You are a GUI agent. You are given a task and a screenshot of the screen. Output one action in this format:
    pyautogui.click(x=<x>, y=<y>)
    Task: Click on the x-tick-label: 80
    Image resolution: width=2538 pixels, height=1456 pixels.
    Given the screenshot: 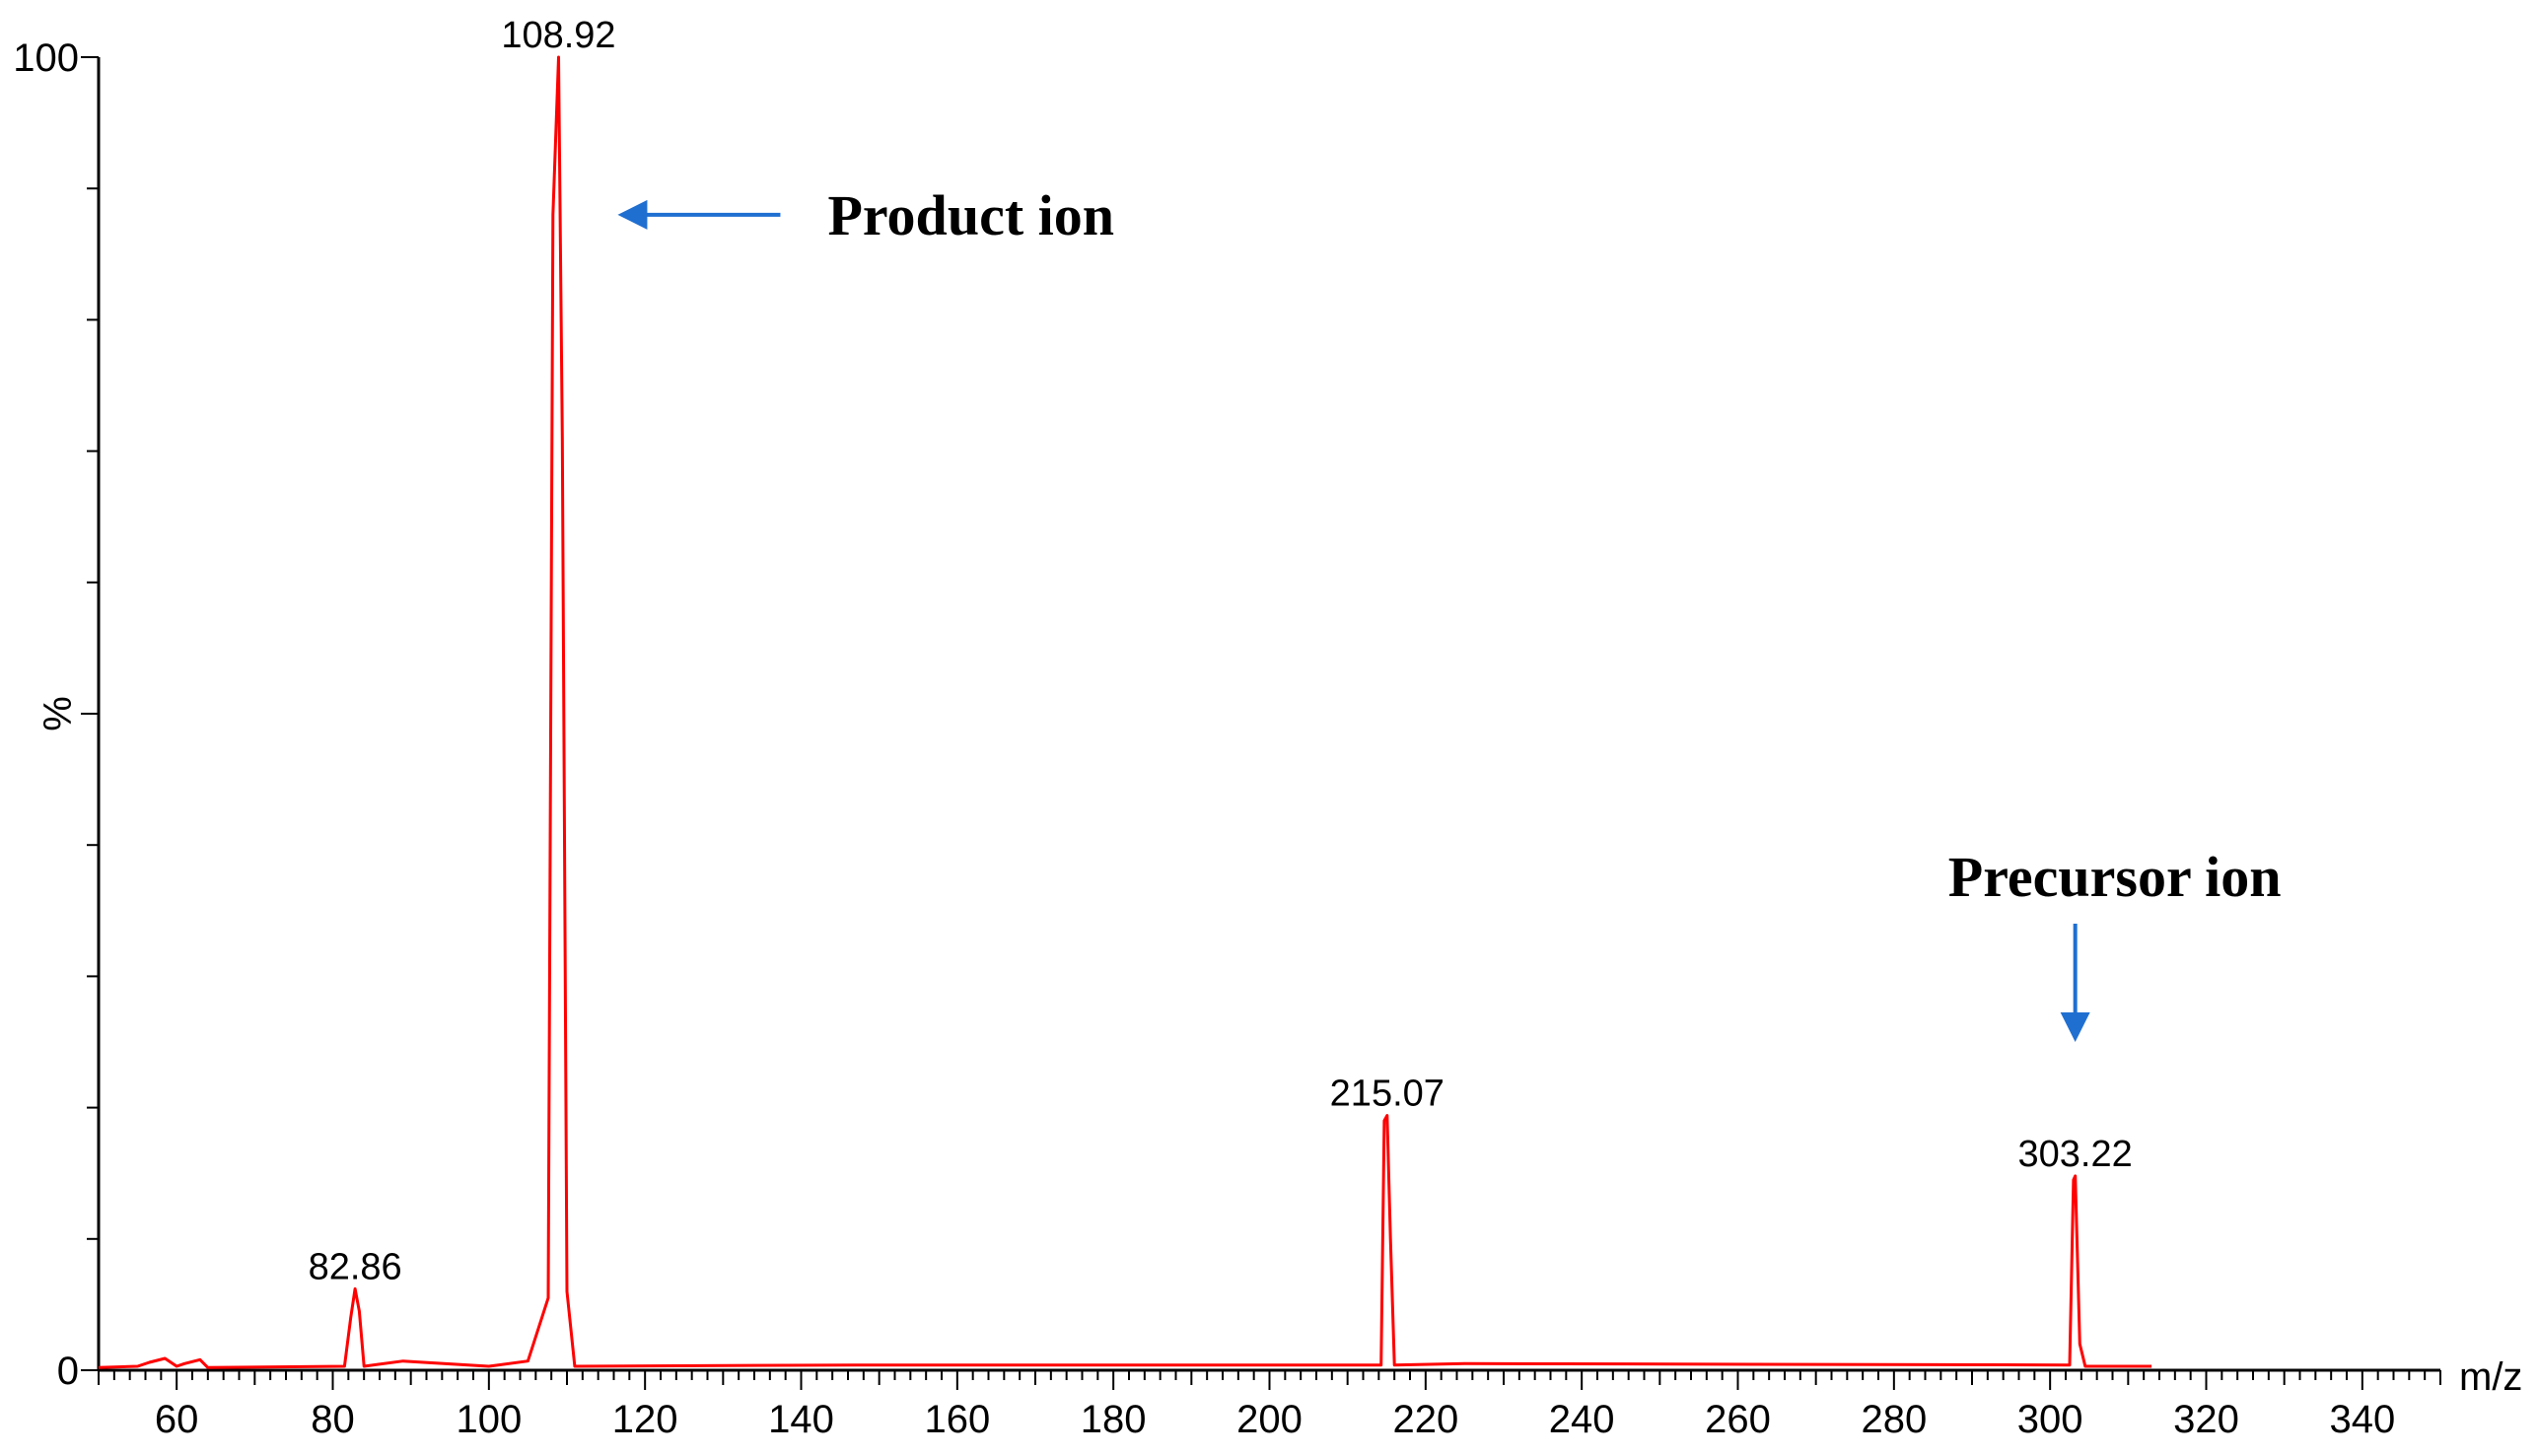 What is the action you would take?
    pyautogui.click(x=333, y=1419)
    